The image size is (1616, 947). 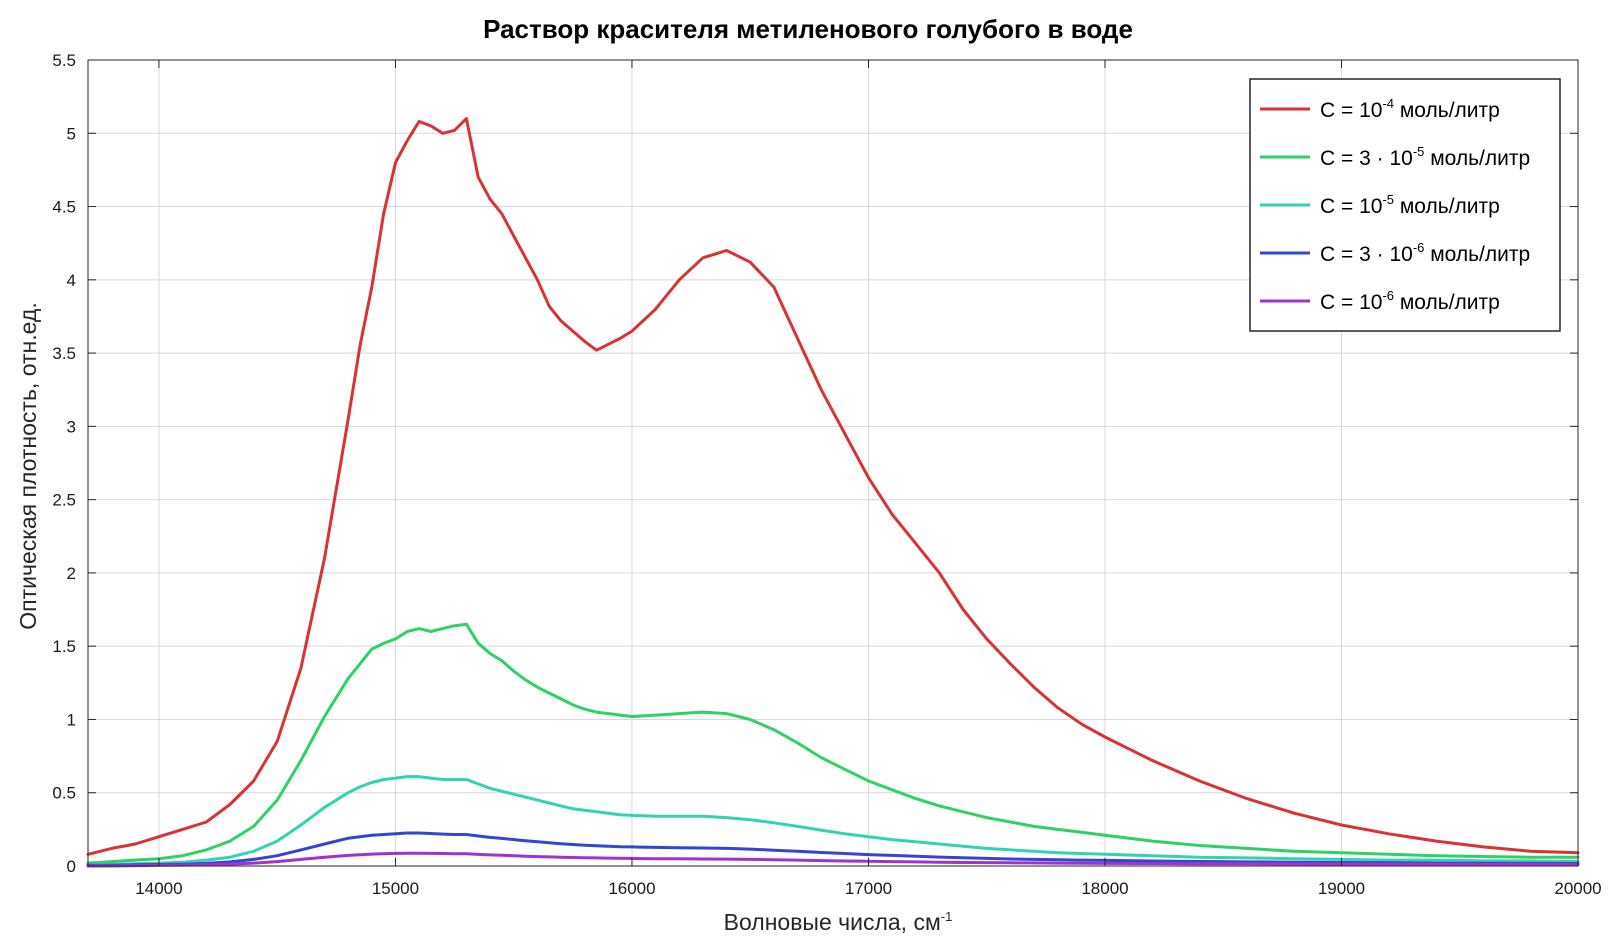 I want to click on legend-label: C = 10-6 моль/литр, so click(x=1410, y=301).